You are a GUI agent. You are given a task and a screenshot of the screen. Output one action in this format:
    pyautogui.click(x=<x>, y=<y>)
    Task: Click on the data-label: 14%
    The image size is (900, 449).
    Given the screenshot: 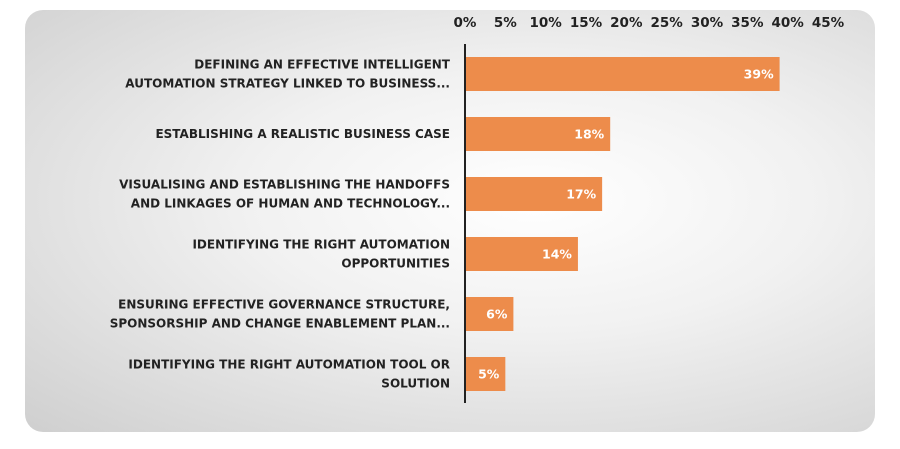 What is the action you would take?
    pyautogui.click(x=557, y=254)
    